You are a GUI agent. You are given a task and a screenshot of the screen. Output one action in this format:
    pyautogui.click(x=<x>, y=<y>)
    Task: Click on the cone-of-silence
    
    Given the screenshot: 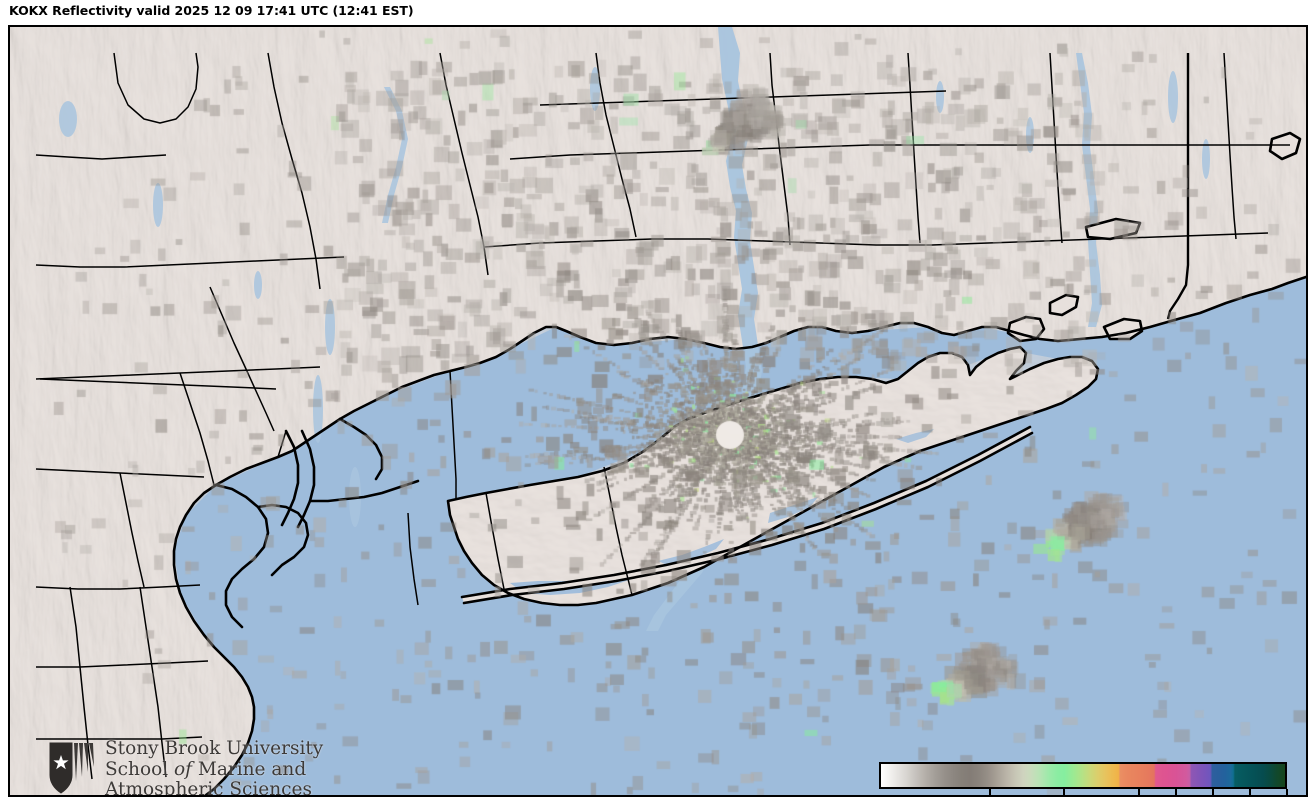 What is the action you would take?
    pyautogui.click(x=730, y=435)
    